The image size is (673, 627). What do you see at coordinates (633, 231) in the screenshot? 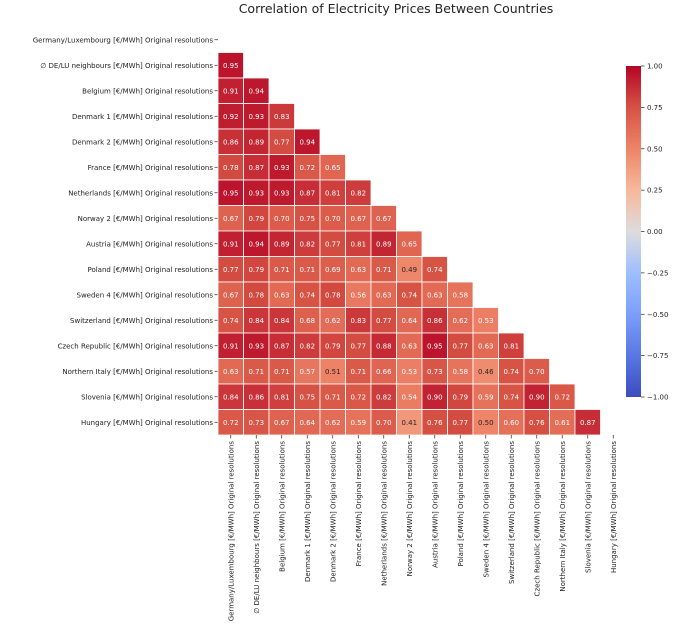
I see `colorbar-gradient` at bounding box center [633, 231].